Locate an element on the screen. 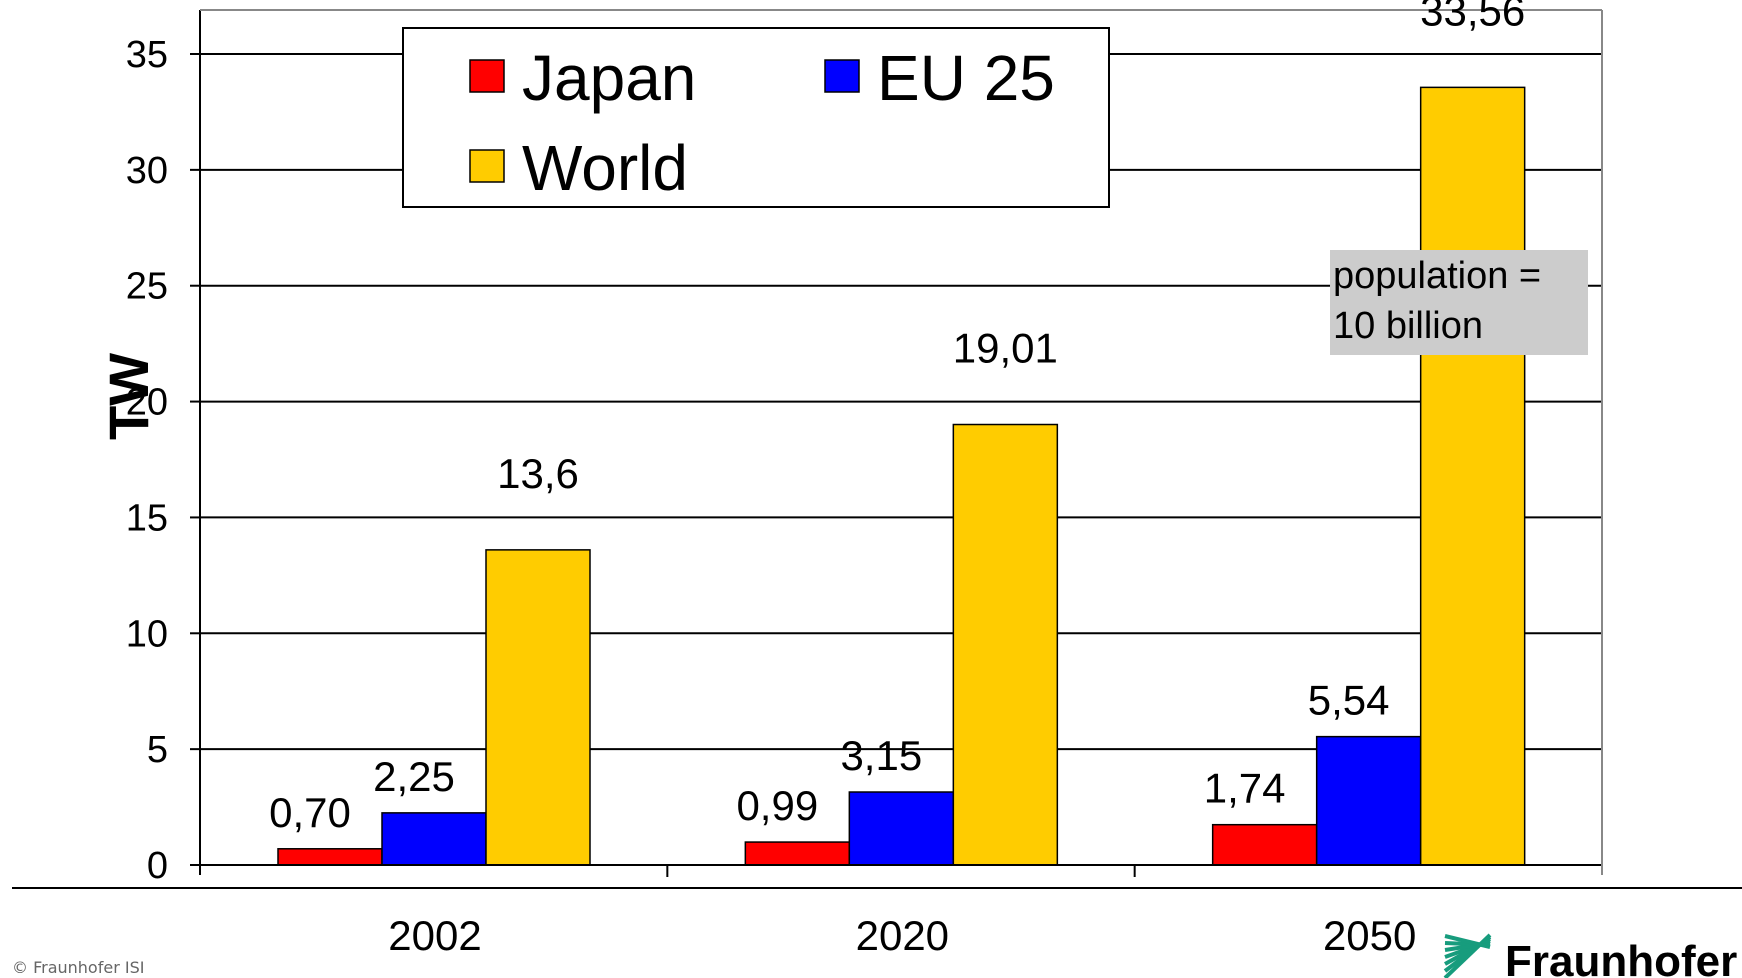 The image size is (1742, 978). legend-box is located at coordinates (756, 117).